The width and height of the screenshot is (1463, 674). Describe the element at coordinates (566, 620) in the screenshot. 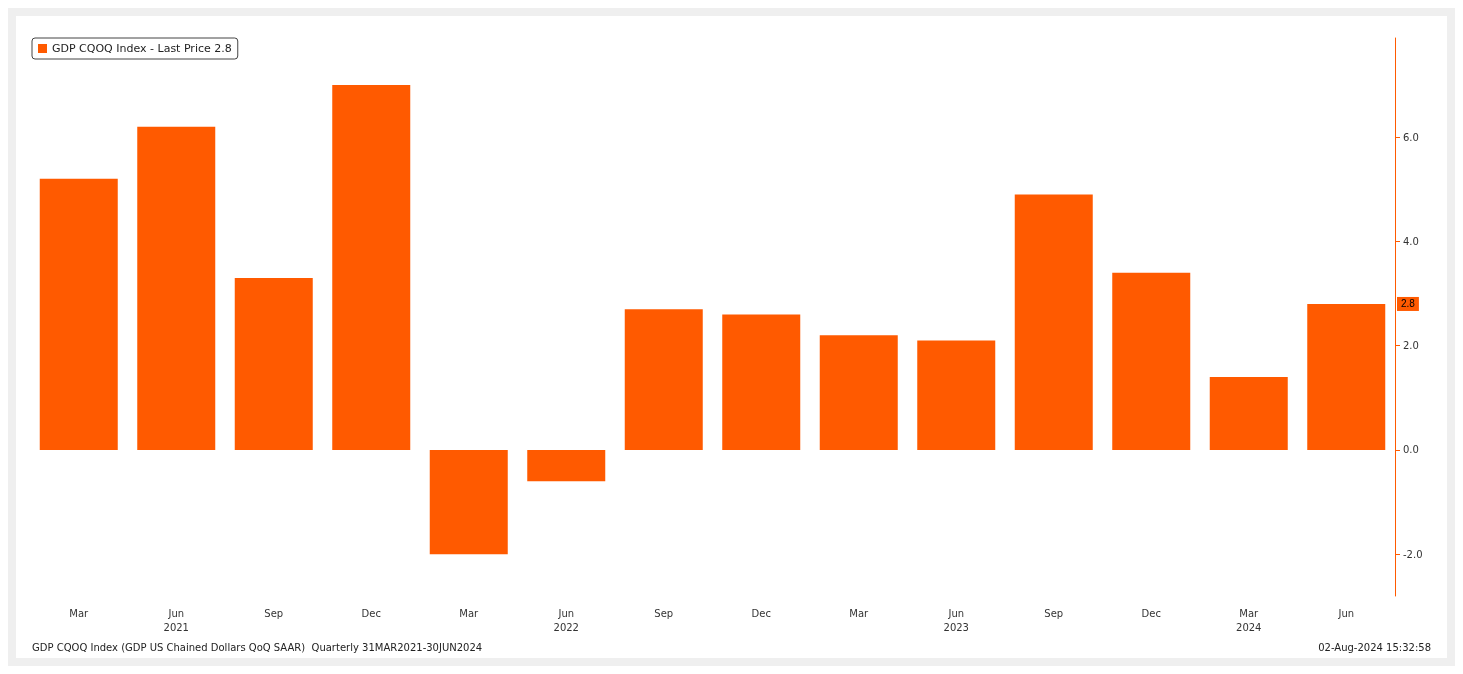

I see `x-tick-label: Jun 2022` at that location.